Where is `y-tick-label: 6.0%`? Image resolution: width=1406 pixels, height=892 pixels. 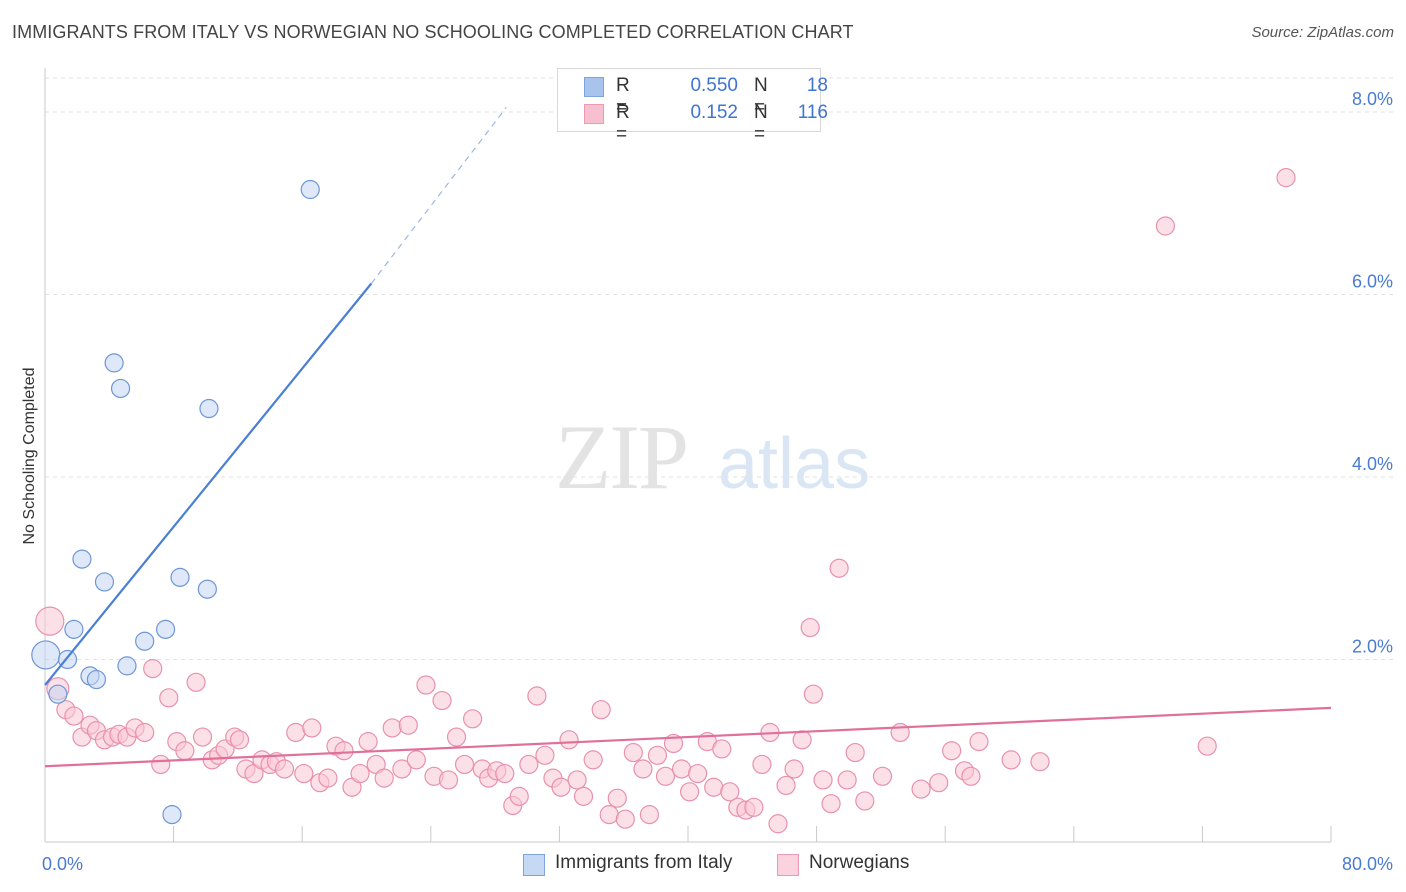 y-tick-label: 6.0% is located at coordinates (1372, 281).